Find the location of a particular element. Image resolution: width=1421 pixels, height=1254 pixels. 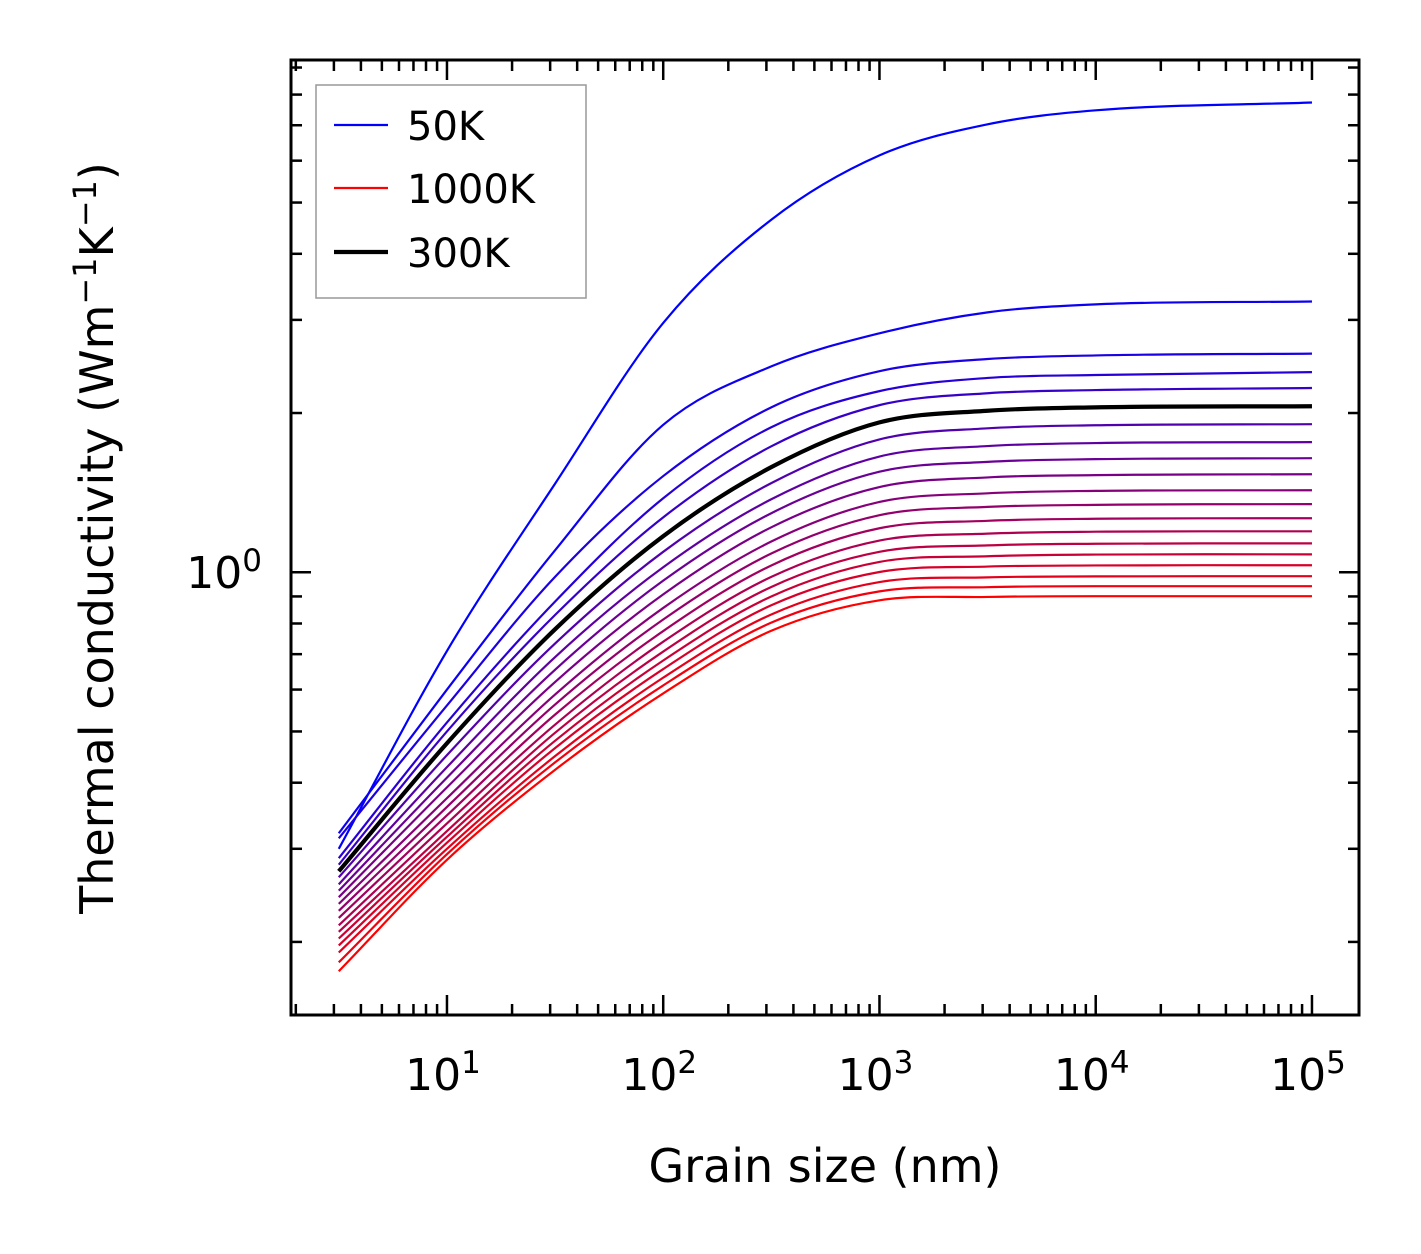

legend-box is located at coordinates (451, 191).